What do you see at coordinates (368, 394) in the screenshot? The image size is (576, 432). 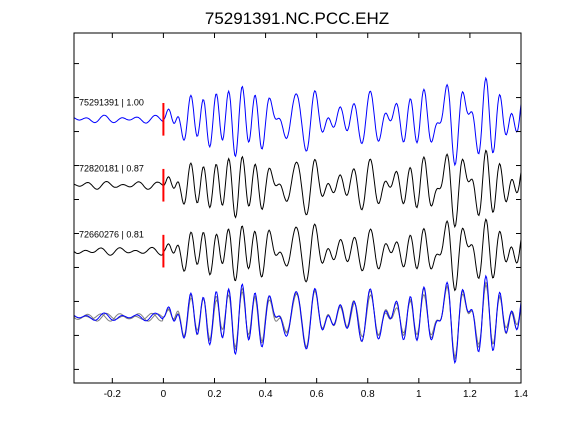 I see `x-tick-label: 0.8` at bounding box center [368, 394].